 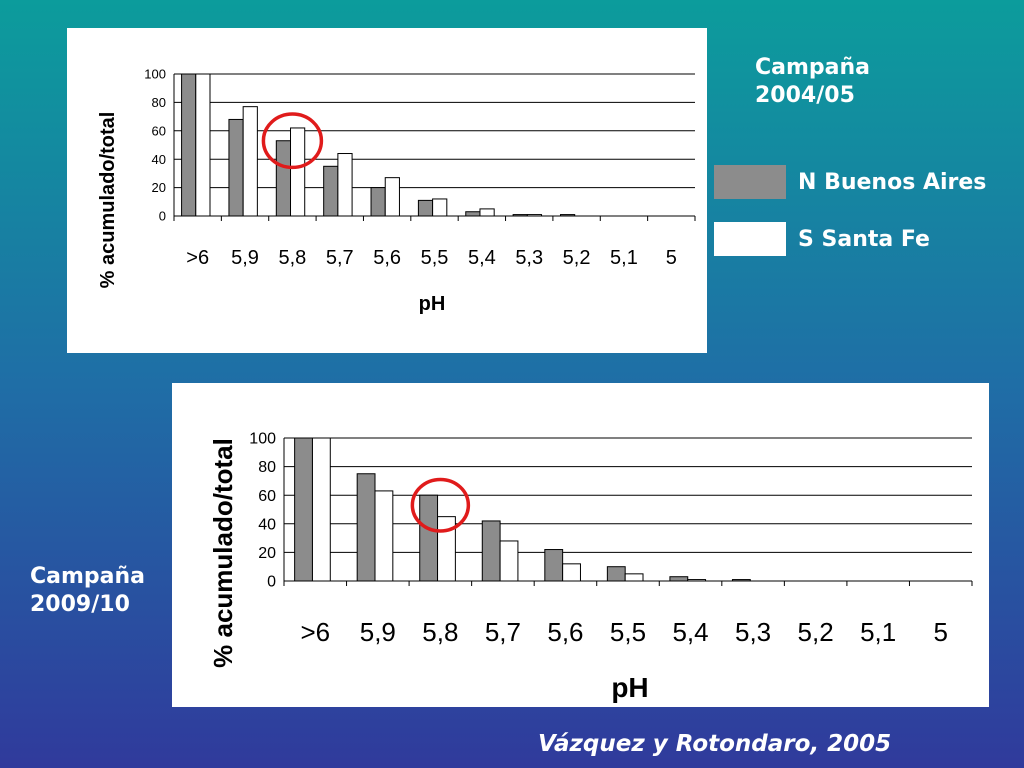 What do you see at coordinates (378, 632) in the screenshot?
I see `chart2-category-label: 5,9` at bounding box center [378, 632].